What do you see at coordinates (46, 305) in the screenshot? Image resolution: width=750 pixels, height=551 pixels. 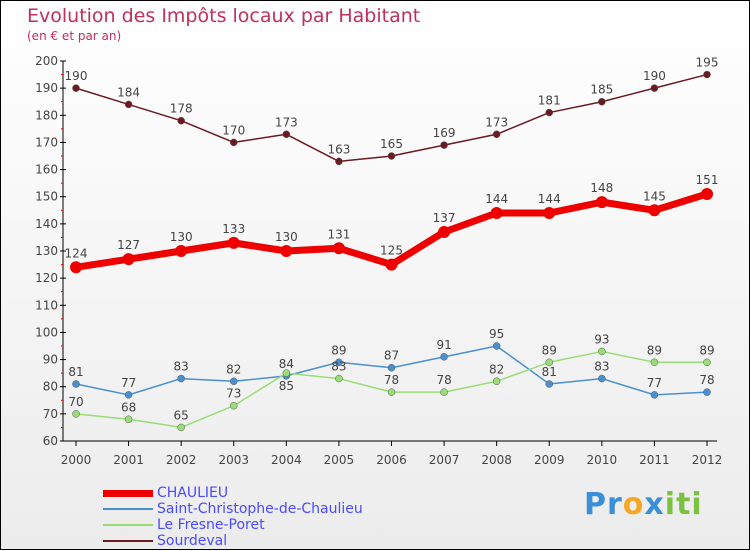 I see `y-tick-label: 110` at bounding box center [46, 305].